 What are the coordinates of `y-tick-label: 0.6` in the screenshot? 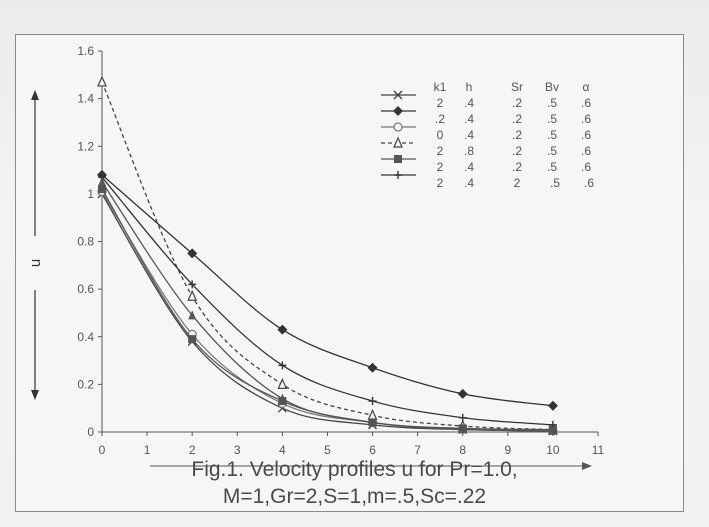 It's located at (85, 289).